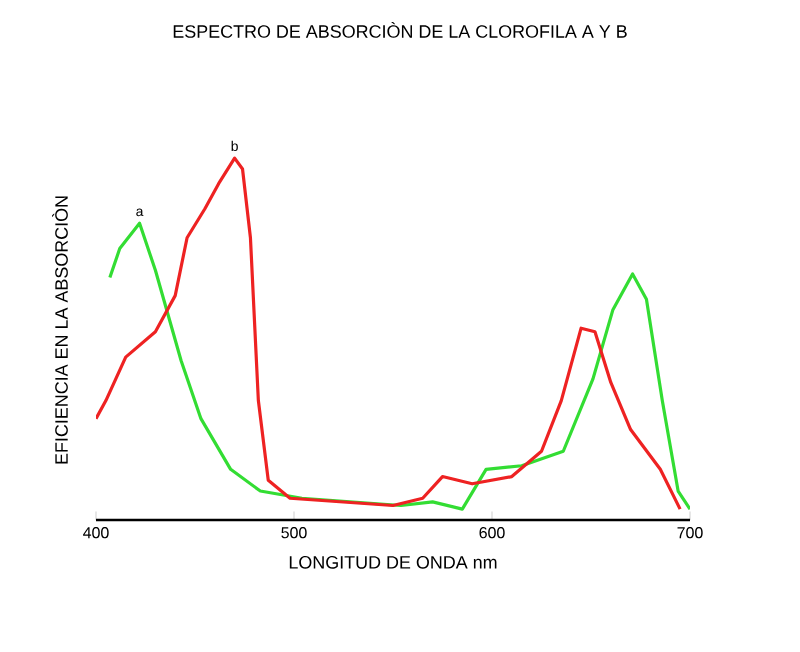 This screenshot has width=800, height=652. I want to click on chart-title: ESPECTRO DE ABSORCIÒN DE LA CLOROFILA A Y B, so click(400, 30).